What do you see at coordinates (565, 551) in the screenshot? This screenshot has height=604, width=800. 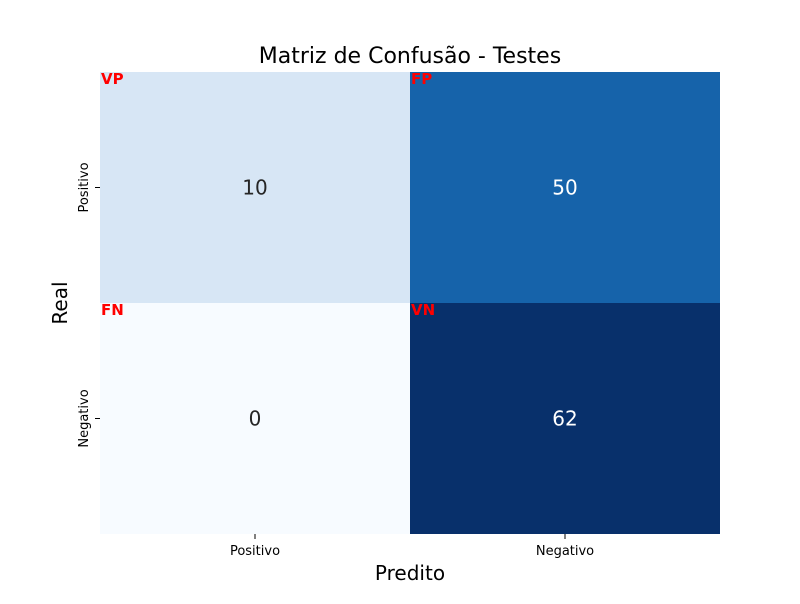 I see `x-tick-label: Negativo` at bounding box center [565, 551].